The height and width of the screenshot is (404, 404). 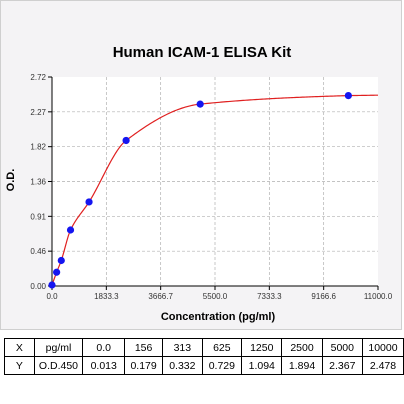 I want to click on table-cell: X, so click(x=19, y=347).